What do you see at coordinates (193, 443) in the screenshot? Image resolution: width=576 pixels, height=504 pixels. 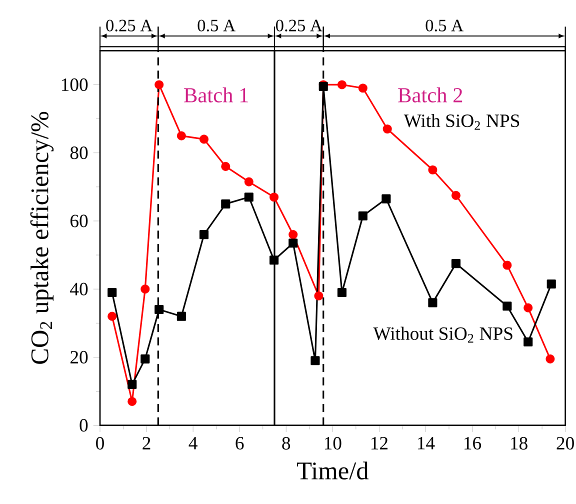 I see `x-tick-label: 4` at bounding box center [193, 443].